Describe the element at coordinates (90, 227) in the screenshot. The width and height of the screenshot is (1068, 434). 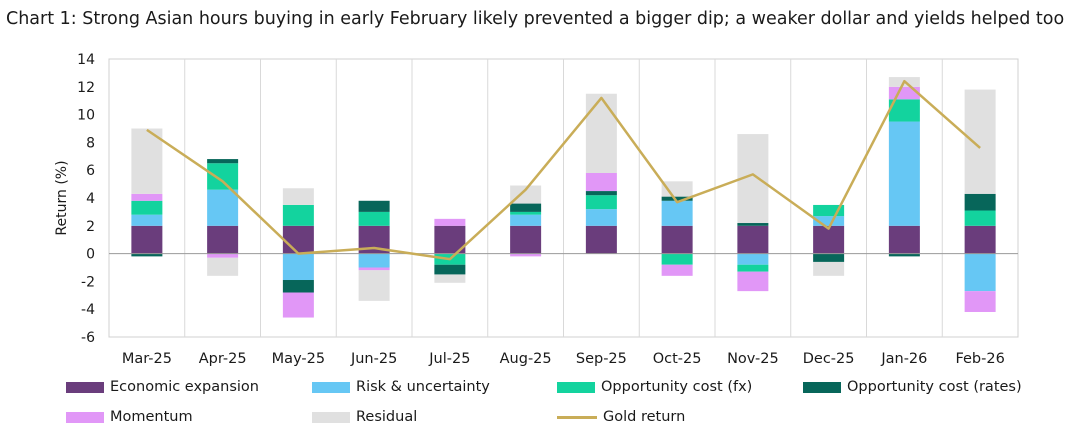
I see `y-tick-label: 2` at that location.